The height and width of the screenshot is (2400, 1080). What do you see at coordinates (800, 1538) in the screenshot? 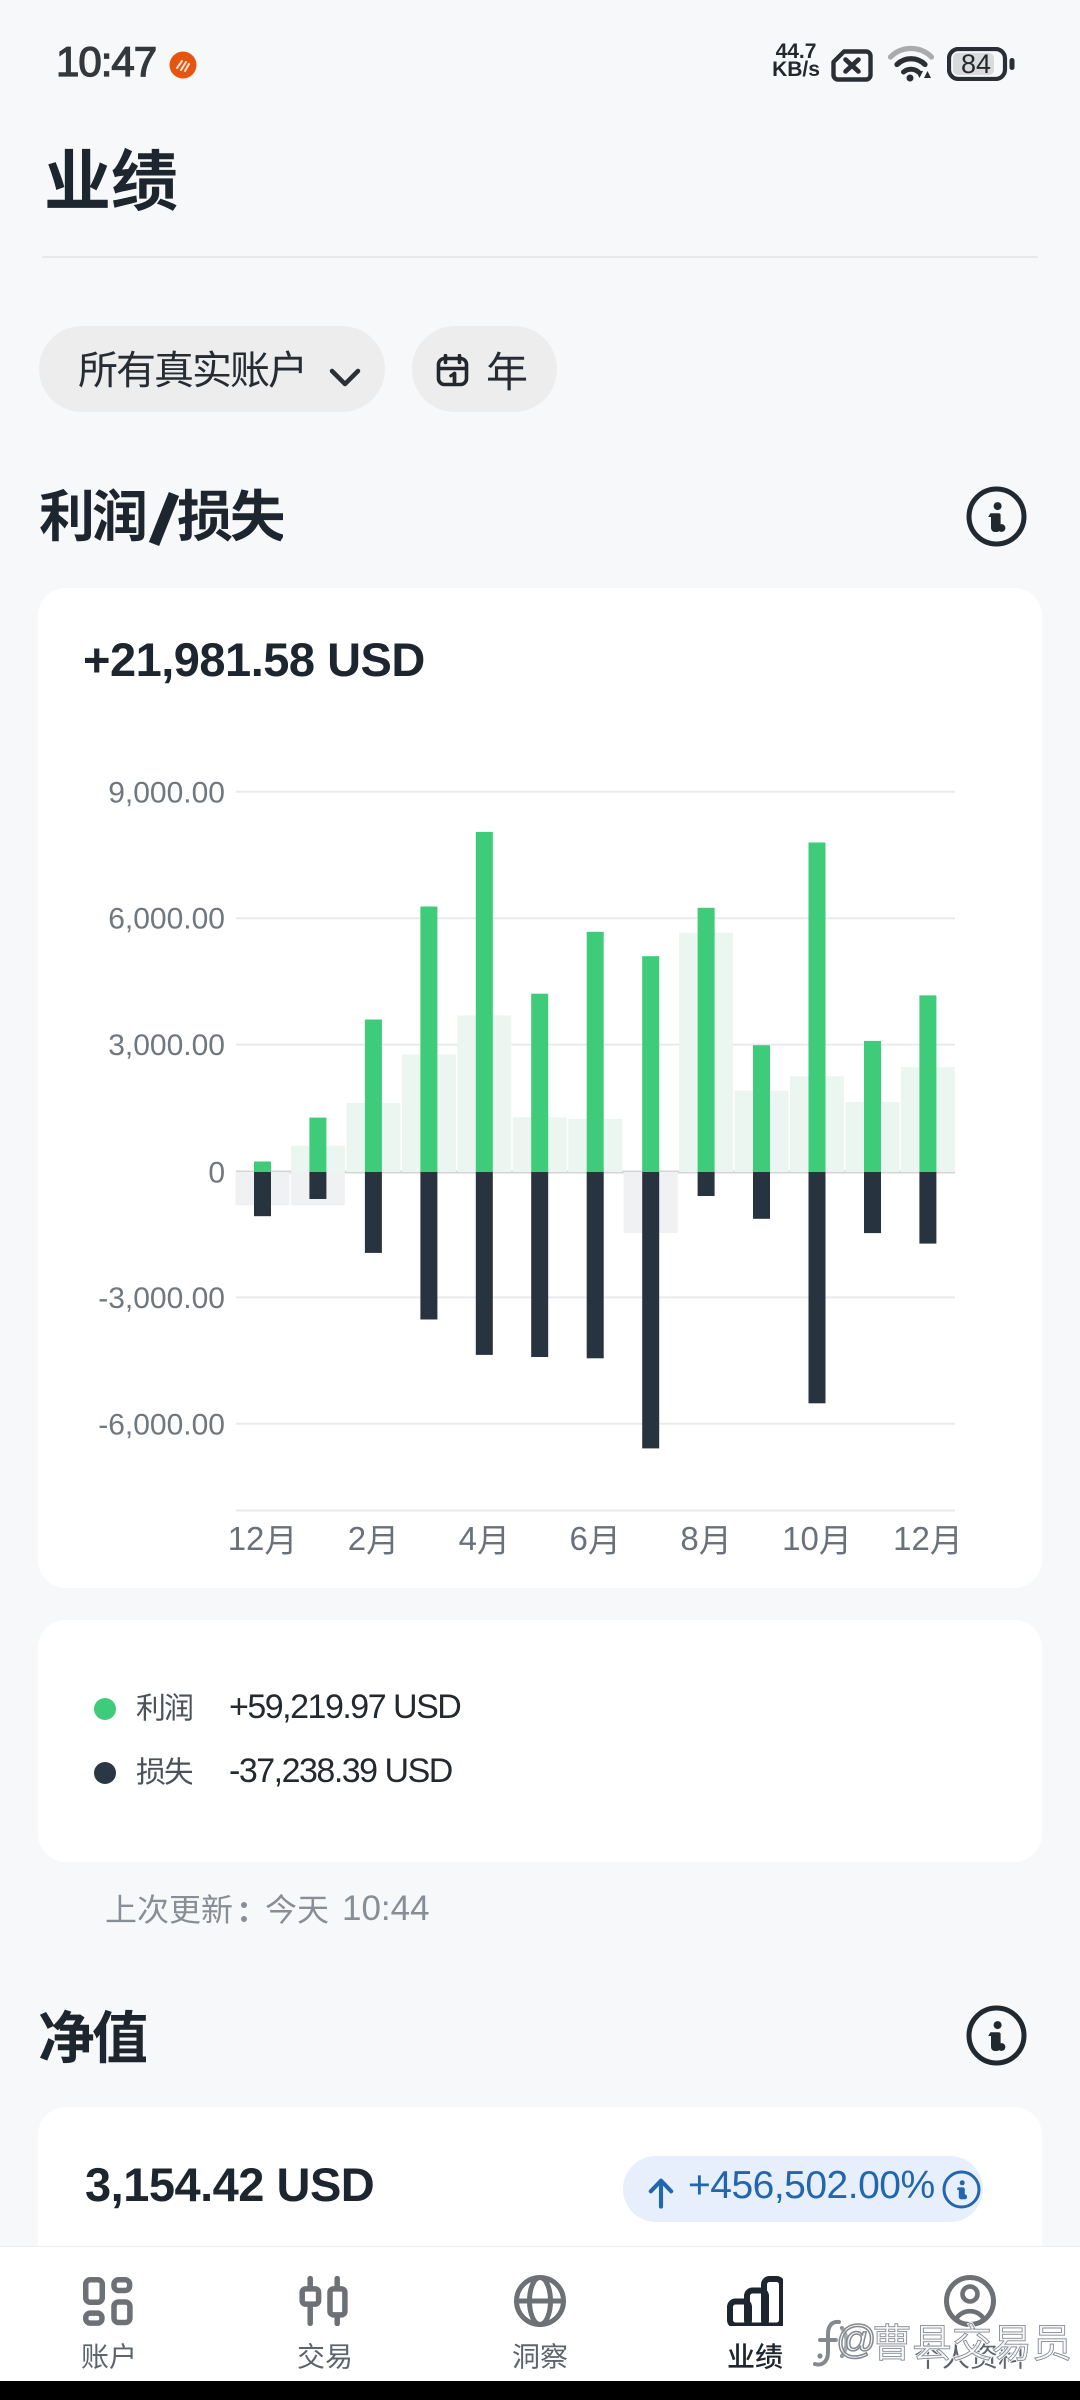
I see `svg-text: 10` at bounding box center [800, 1538].